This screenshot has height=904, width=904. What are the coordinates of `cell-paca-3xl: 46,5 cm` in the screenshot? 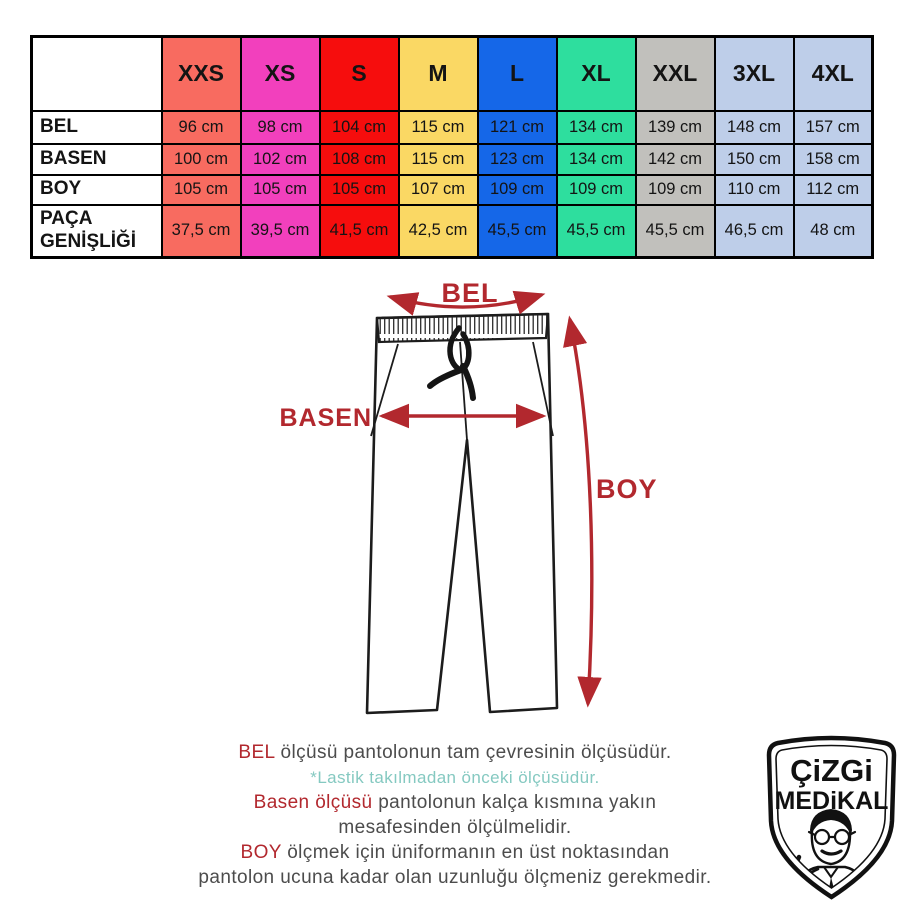 It's located at (754, 231).